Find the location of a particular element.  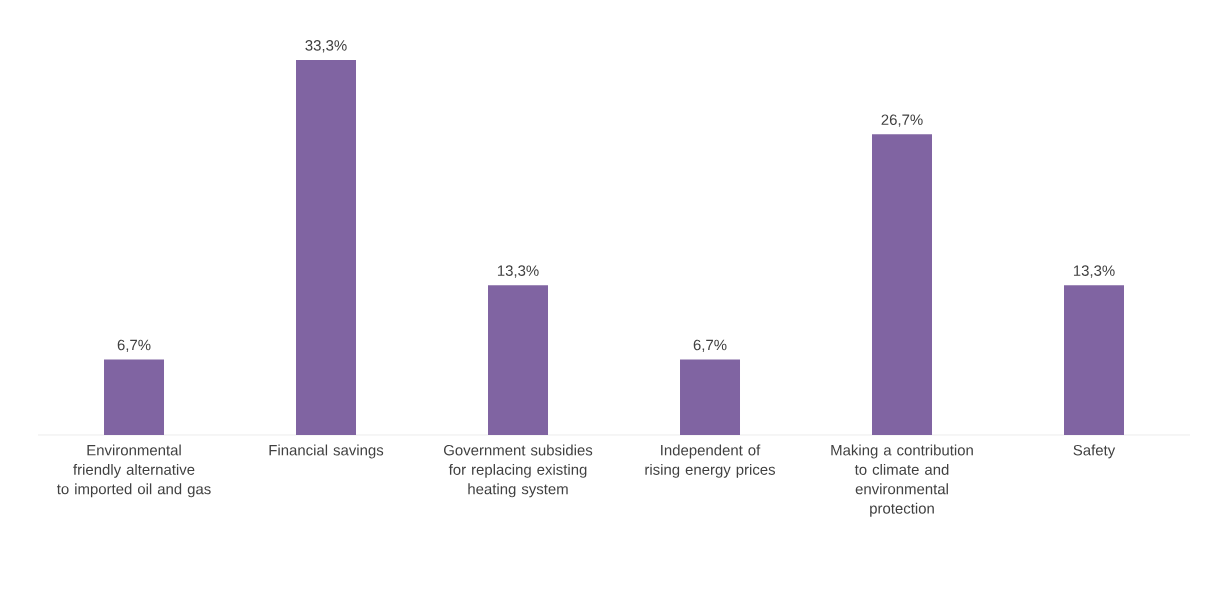

x-tick-label: Independent of rising energy prices is located at coordinates (710, 461).